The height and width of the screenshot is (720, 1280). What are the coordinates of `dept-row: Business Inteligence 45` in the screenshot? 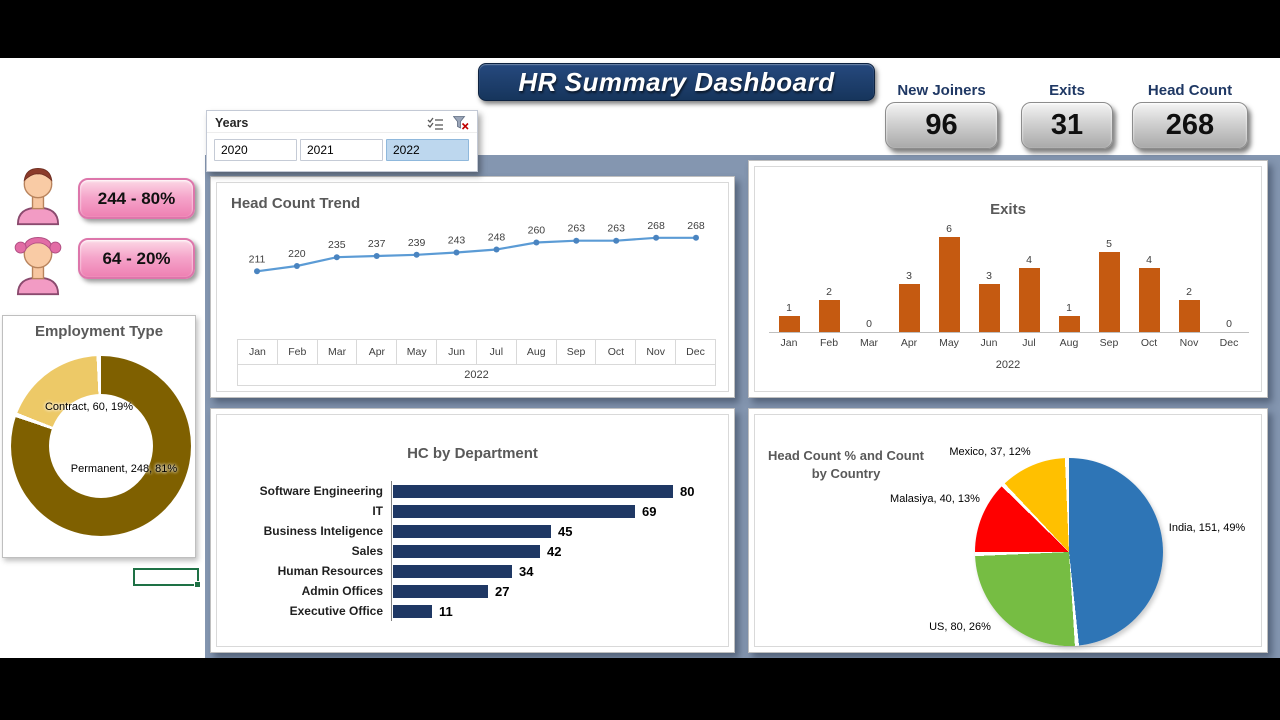 It's located at (459, 531).